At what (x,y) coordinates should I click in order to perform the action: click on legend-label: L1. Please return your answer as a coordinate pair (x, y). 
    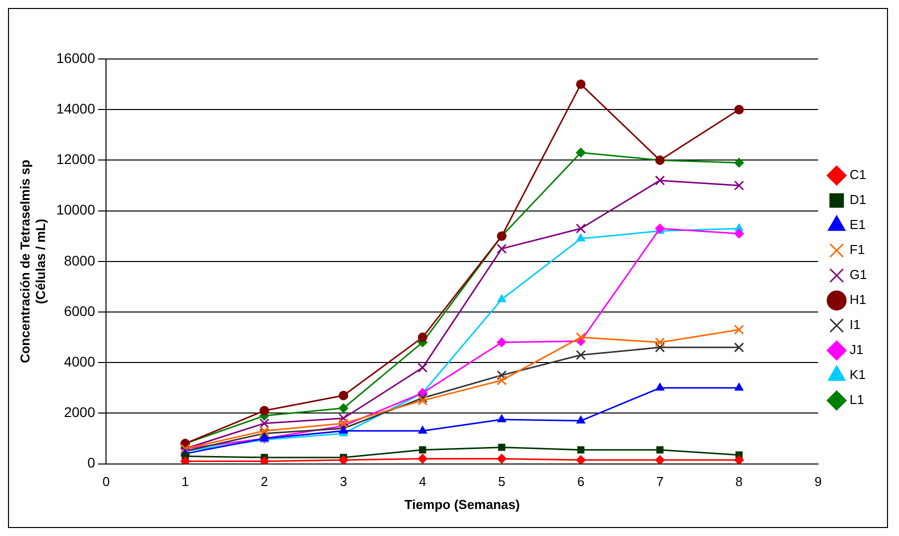
    Looking at the image, I should click on (857, 400).